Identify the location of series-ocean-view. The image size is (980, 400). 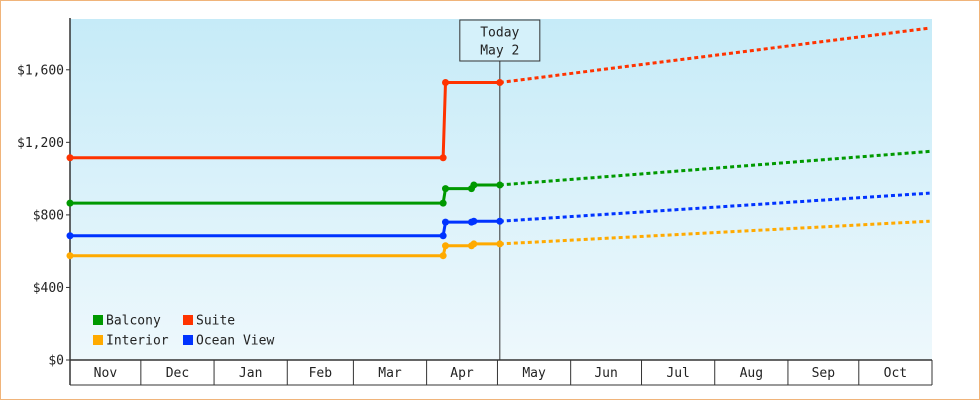
(498, 215).